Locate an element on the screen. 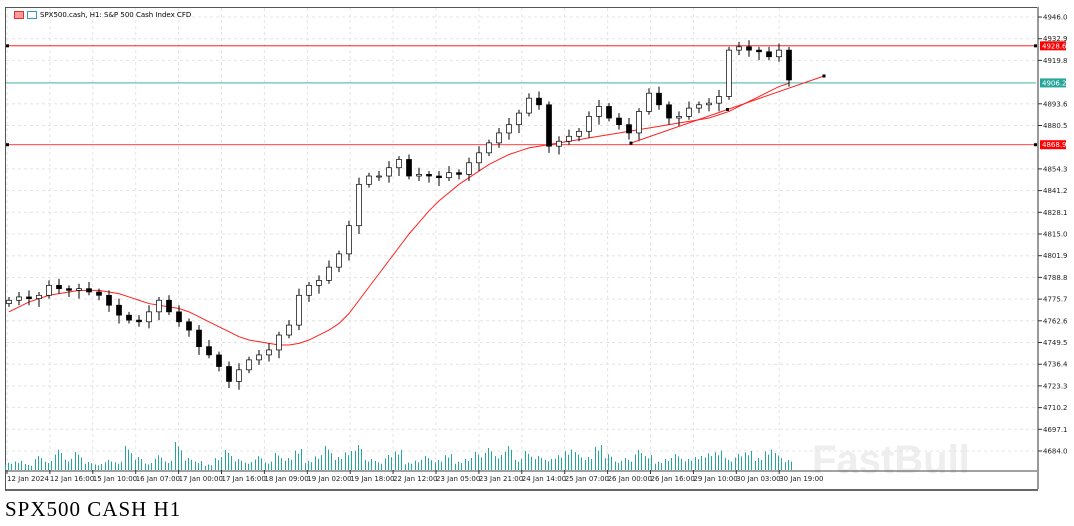 Image resolution: width=1074 pixels, height=526 pixels. x-tick-label: 12 Jan 16:00 is located at coordinates (72, 479).